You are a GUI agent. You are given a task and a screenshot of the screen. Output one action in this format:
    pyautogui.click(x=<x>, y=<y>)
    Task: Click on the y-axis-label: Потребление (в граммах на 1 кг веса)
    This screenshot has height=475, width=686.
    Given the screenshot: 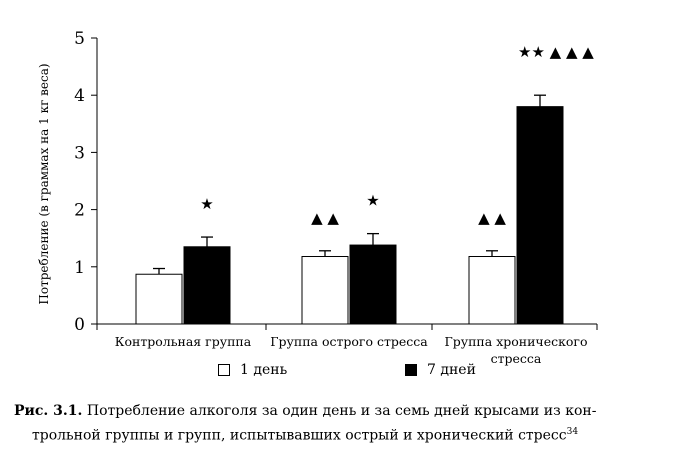 What is the action you would take?
    pyautogui.click(x=44, y=183)
    